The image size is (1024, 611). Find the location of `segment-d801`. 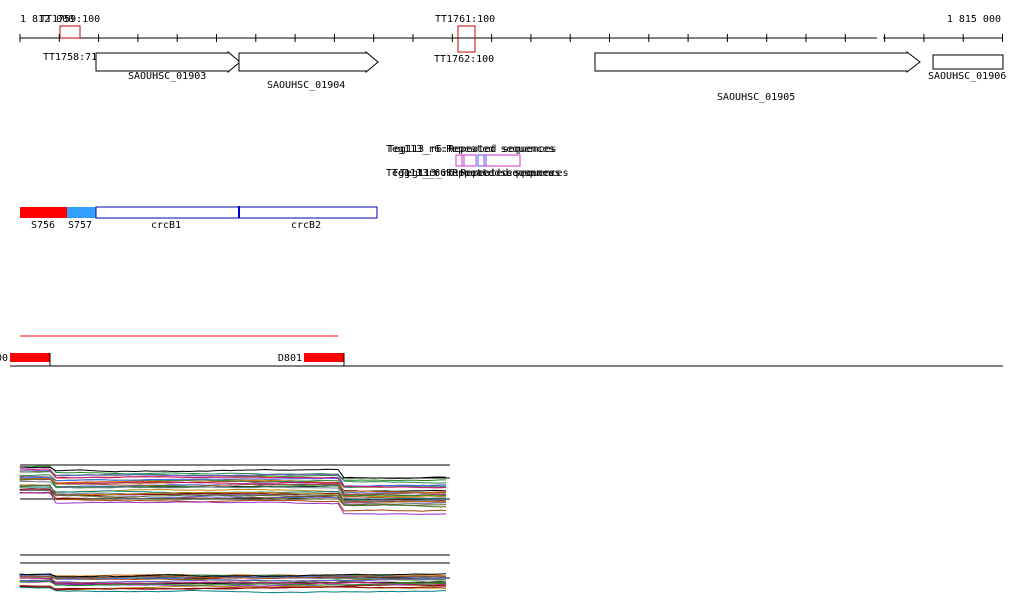

segment-d801 is located at coordinates (324, 357).